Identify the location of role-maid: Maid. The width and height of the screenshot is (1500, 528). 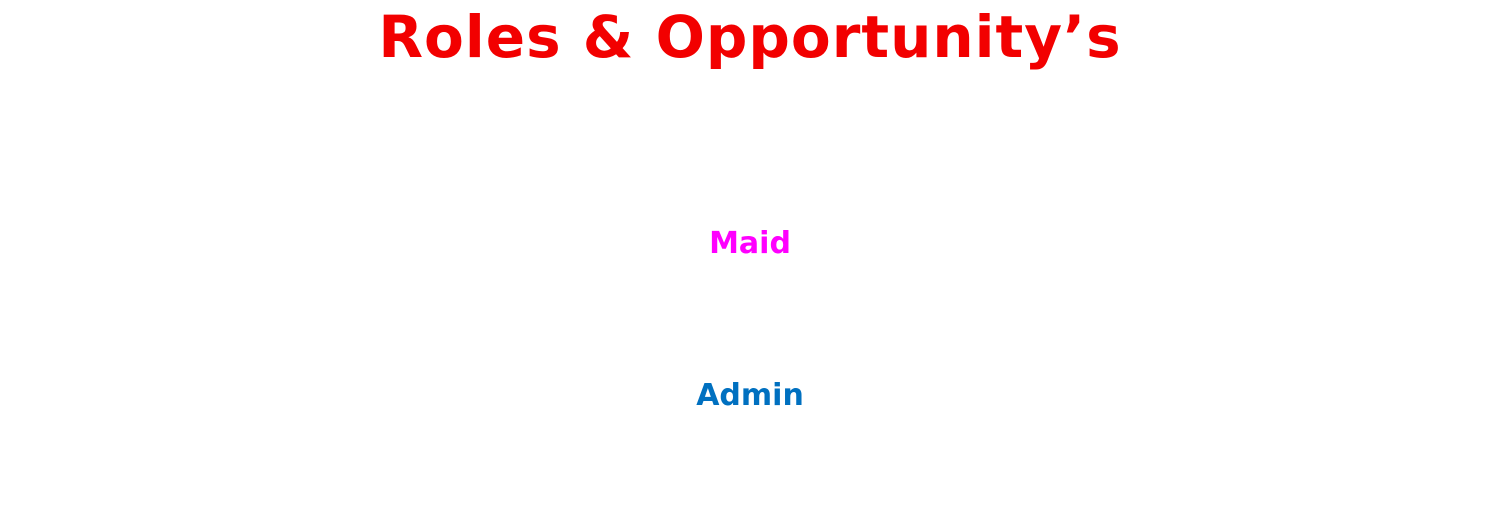
(750, 243).